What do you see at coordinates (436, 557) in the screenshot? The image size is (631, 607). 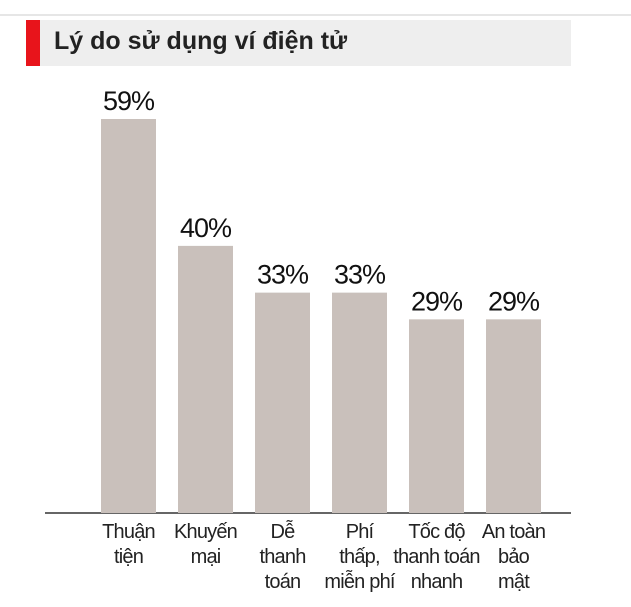 I see `x-tick-label: Tốc độ thanh toán nhanh` at bounding box center [436, 557].